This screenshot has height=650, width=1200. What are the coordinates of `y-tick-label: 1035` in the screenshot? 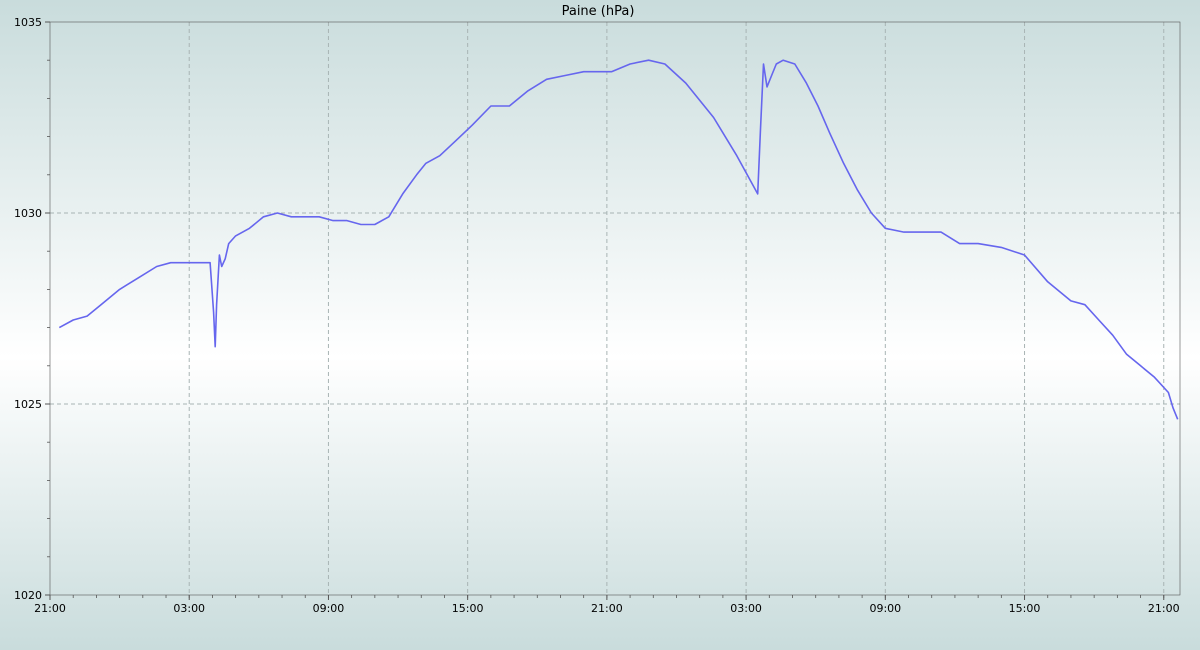 It's located at (28, 22).